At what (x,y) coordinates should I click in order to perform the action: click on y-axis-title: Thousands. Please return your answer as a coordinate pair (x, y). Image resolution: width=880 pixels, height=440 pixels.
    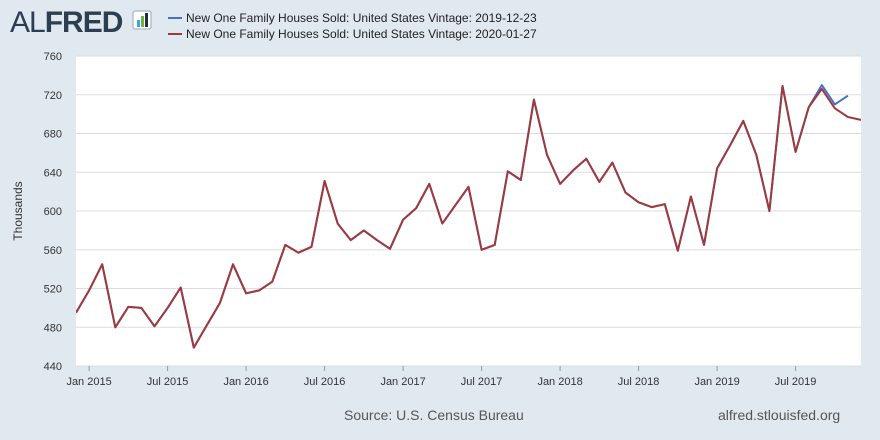
    Looking at the image, I should click on (18, 210).